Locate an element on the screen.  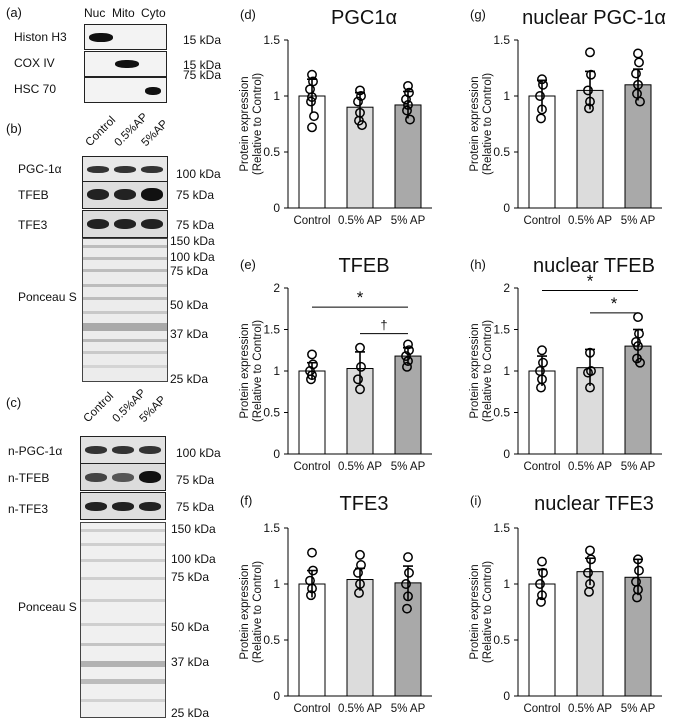
blot-c-tfeb is located at coordinates (123, 477).